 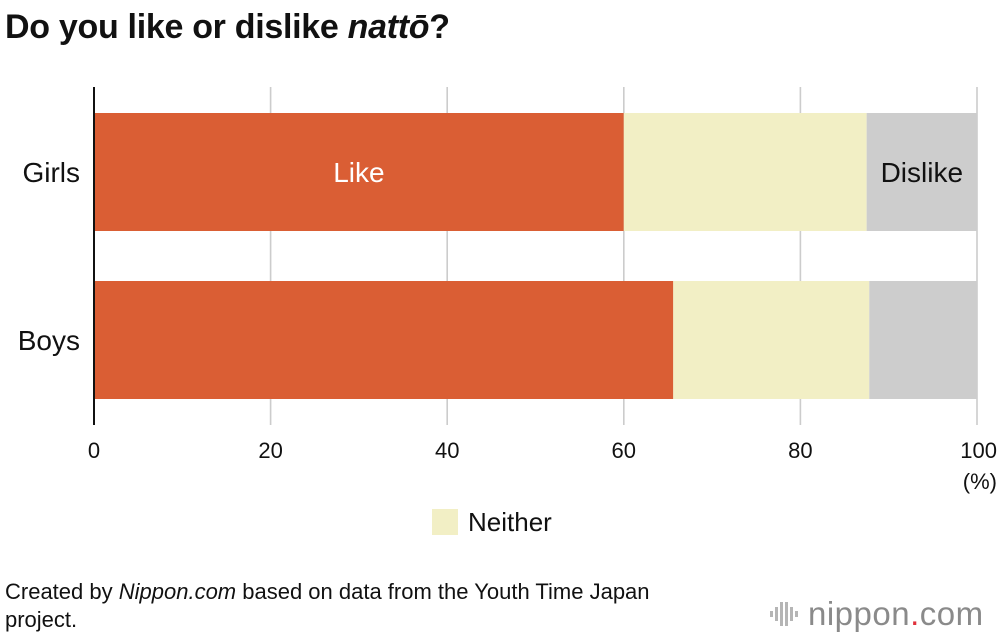 I want to click on source-note-prefix: Created by, so click(x=62, y=591).